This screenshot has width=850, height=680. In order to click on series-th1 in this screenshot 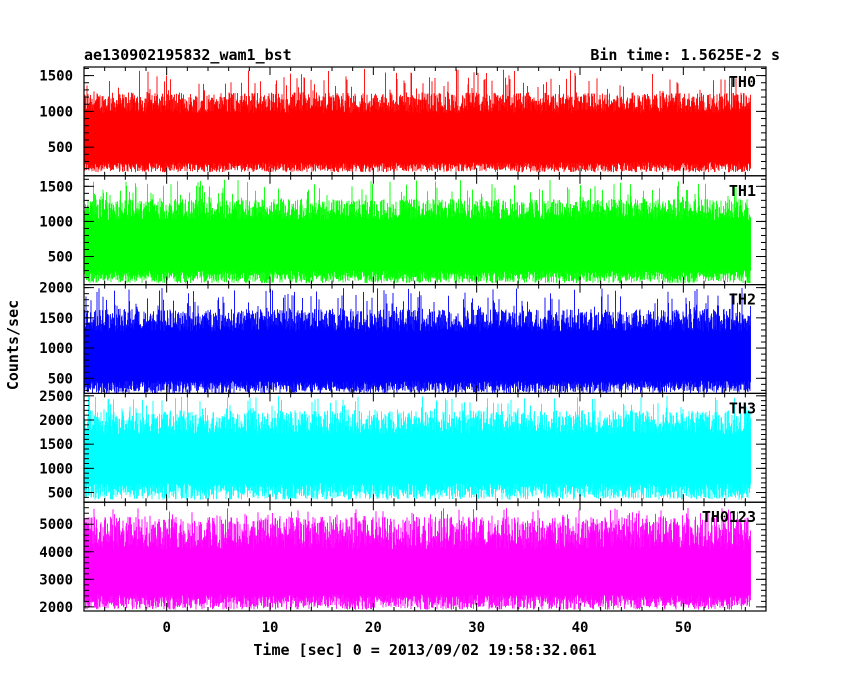, I will do `click(417, 231)`.